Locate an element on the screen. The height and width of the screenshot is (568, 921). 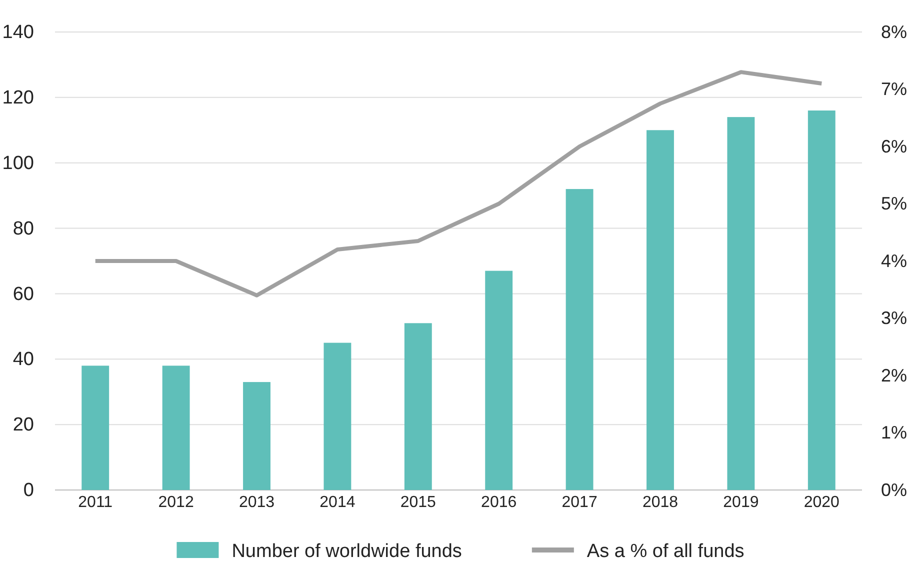
y-tick-label: 40 is located at coordinates (23, 359).